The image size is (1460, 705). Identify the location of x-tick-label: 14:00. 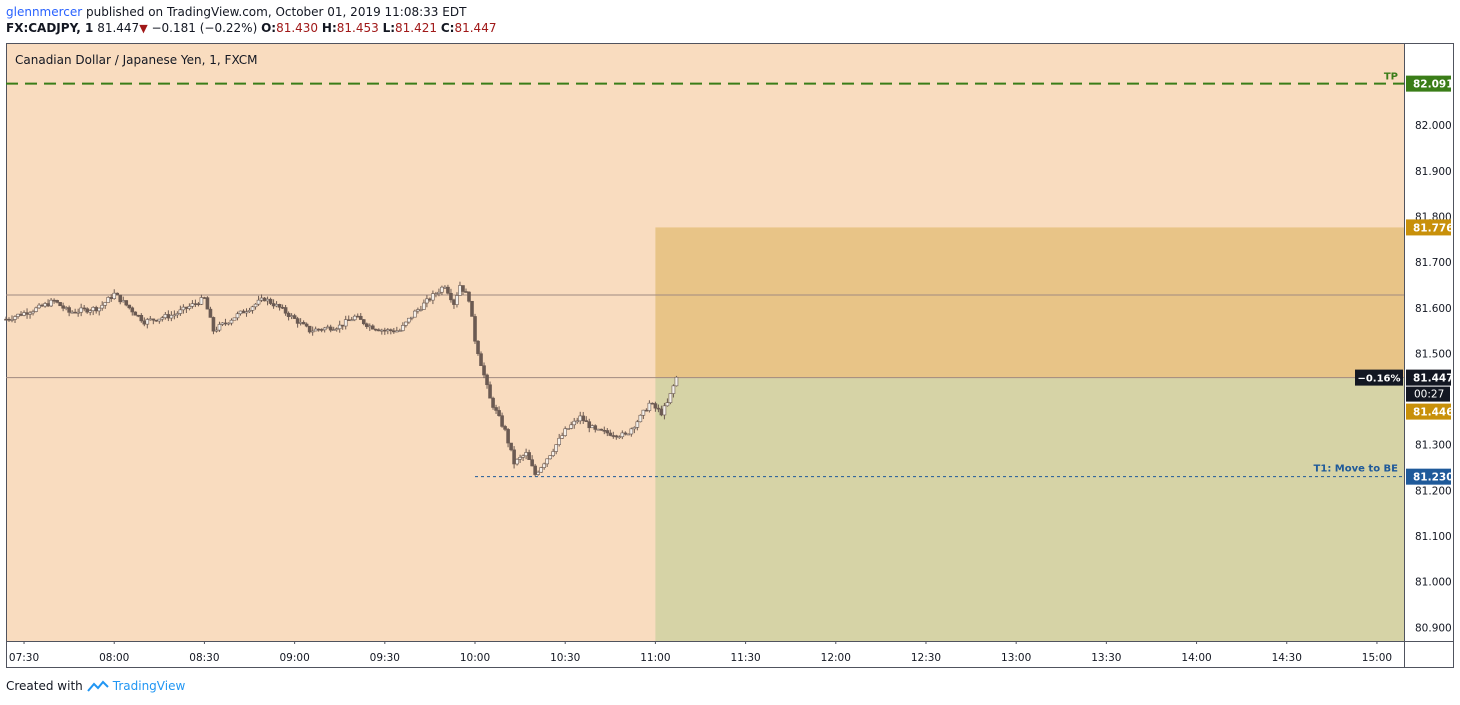
(1196, 658).